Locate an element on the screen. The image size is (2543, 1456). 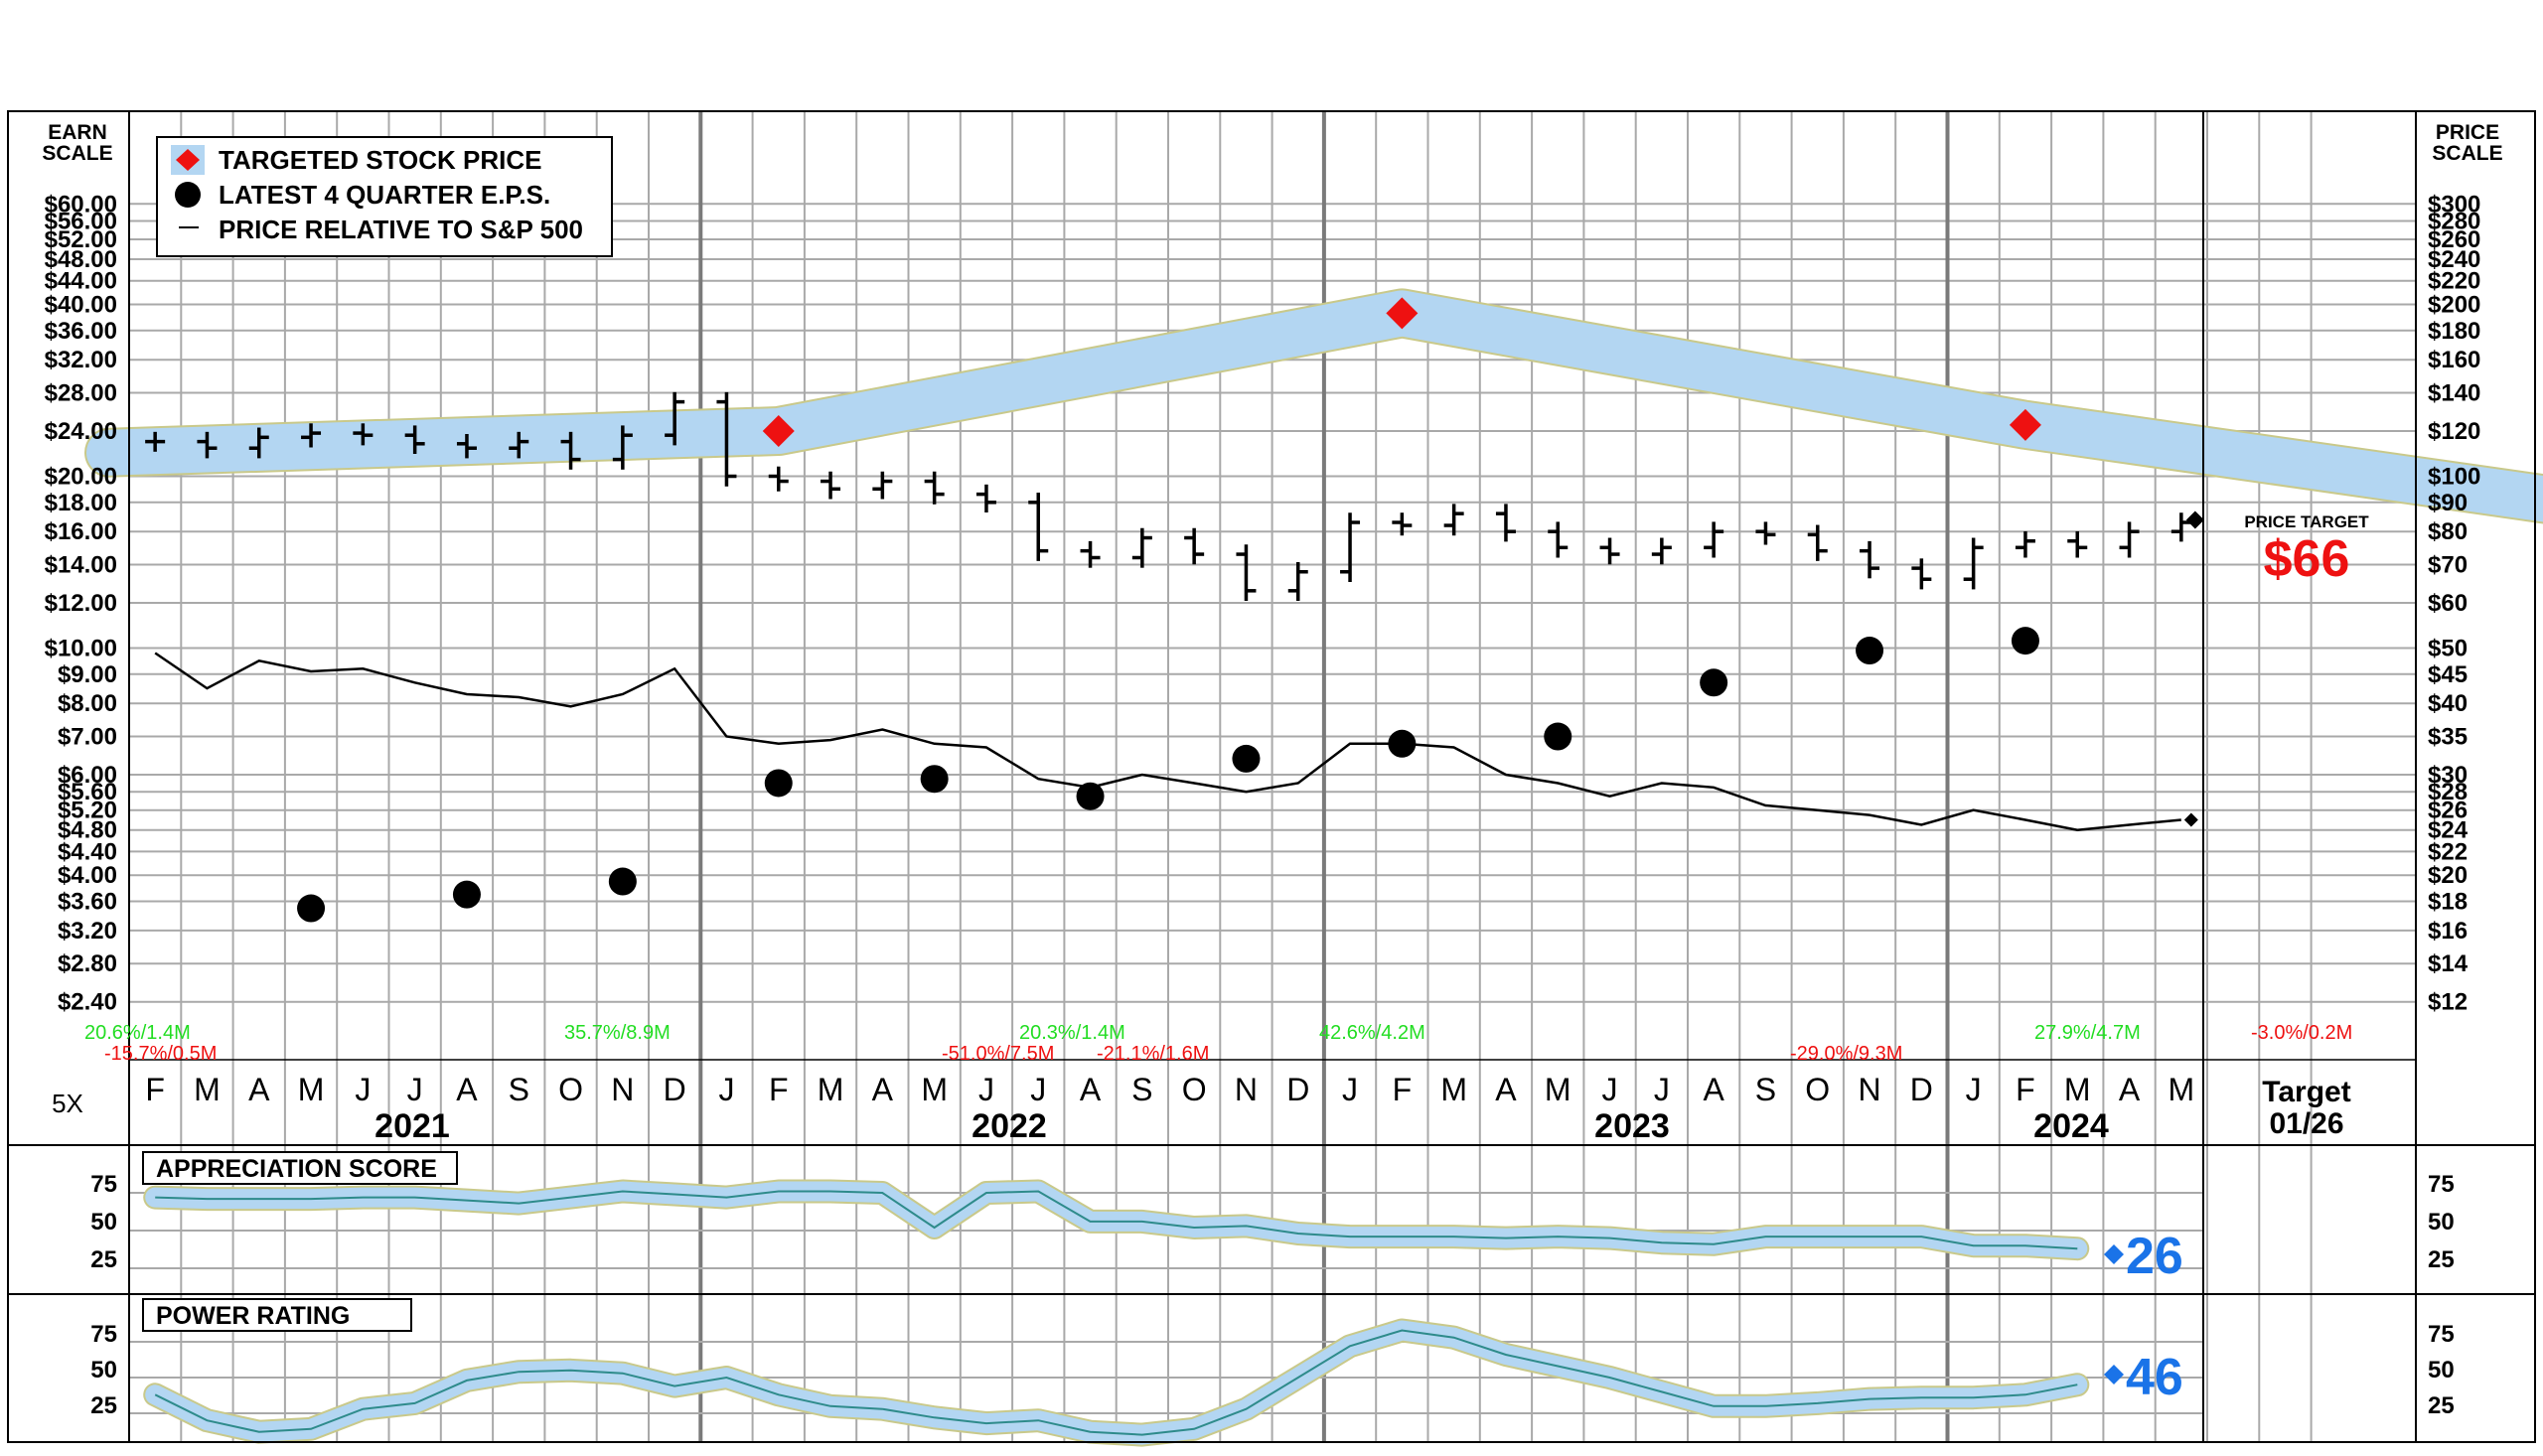
eps-markers is located at coordinates (1168, 775).